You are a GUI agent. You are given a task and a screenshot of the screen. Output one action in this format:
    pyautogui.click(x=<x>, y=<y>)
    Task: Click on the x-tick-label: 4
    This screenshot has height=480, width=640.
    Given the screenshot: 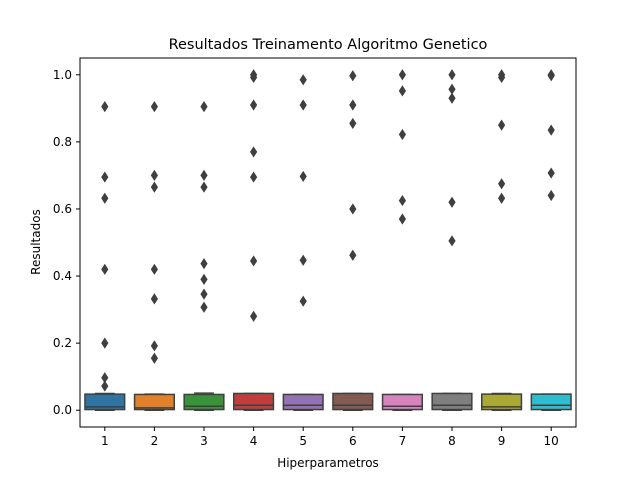 What is the action you would take?
    pyautogui.click(x=254, y=441)
    